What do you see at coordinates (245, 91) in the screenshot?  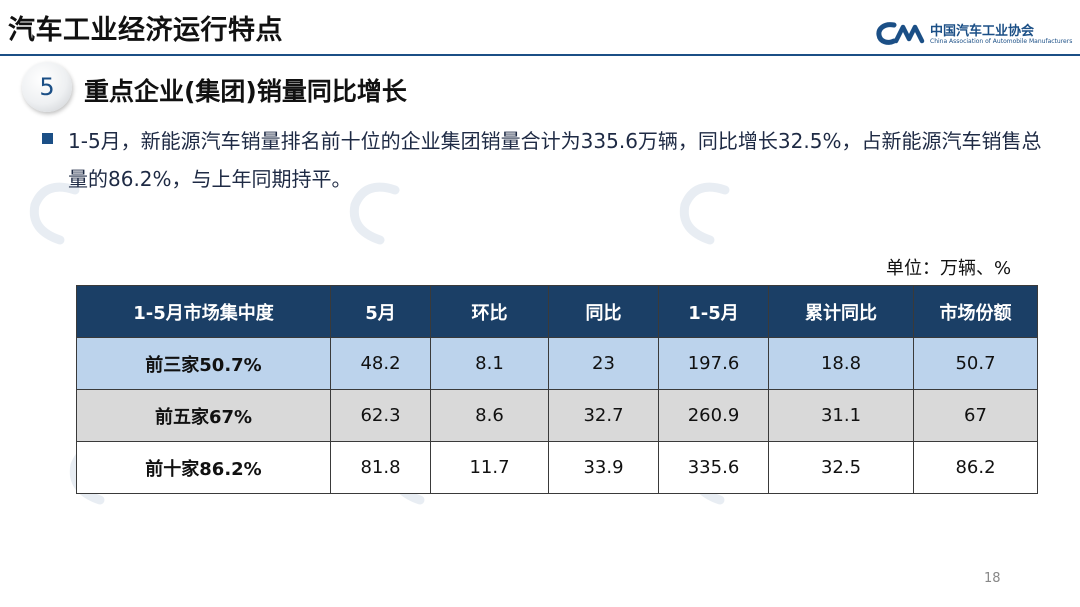 I see `section-title: 重点企业(集团)销量同比增长` at bounding box center [245, 91].